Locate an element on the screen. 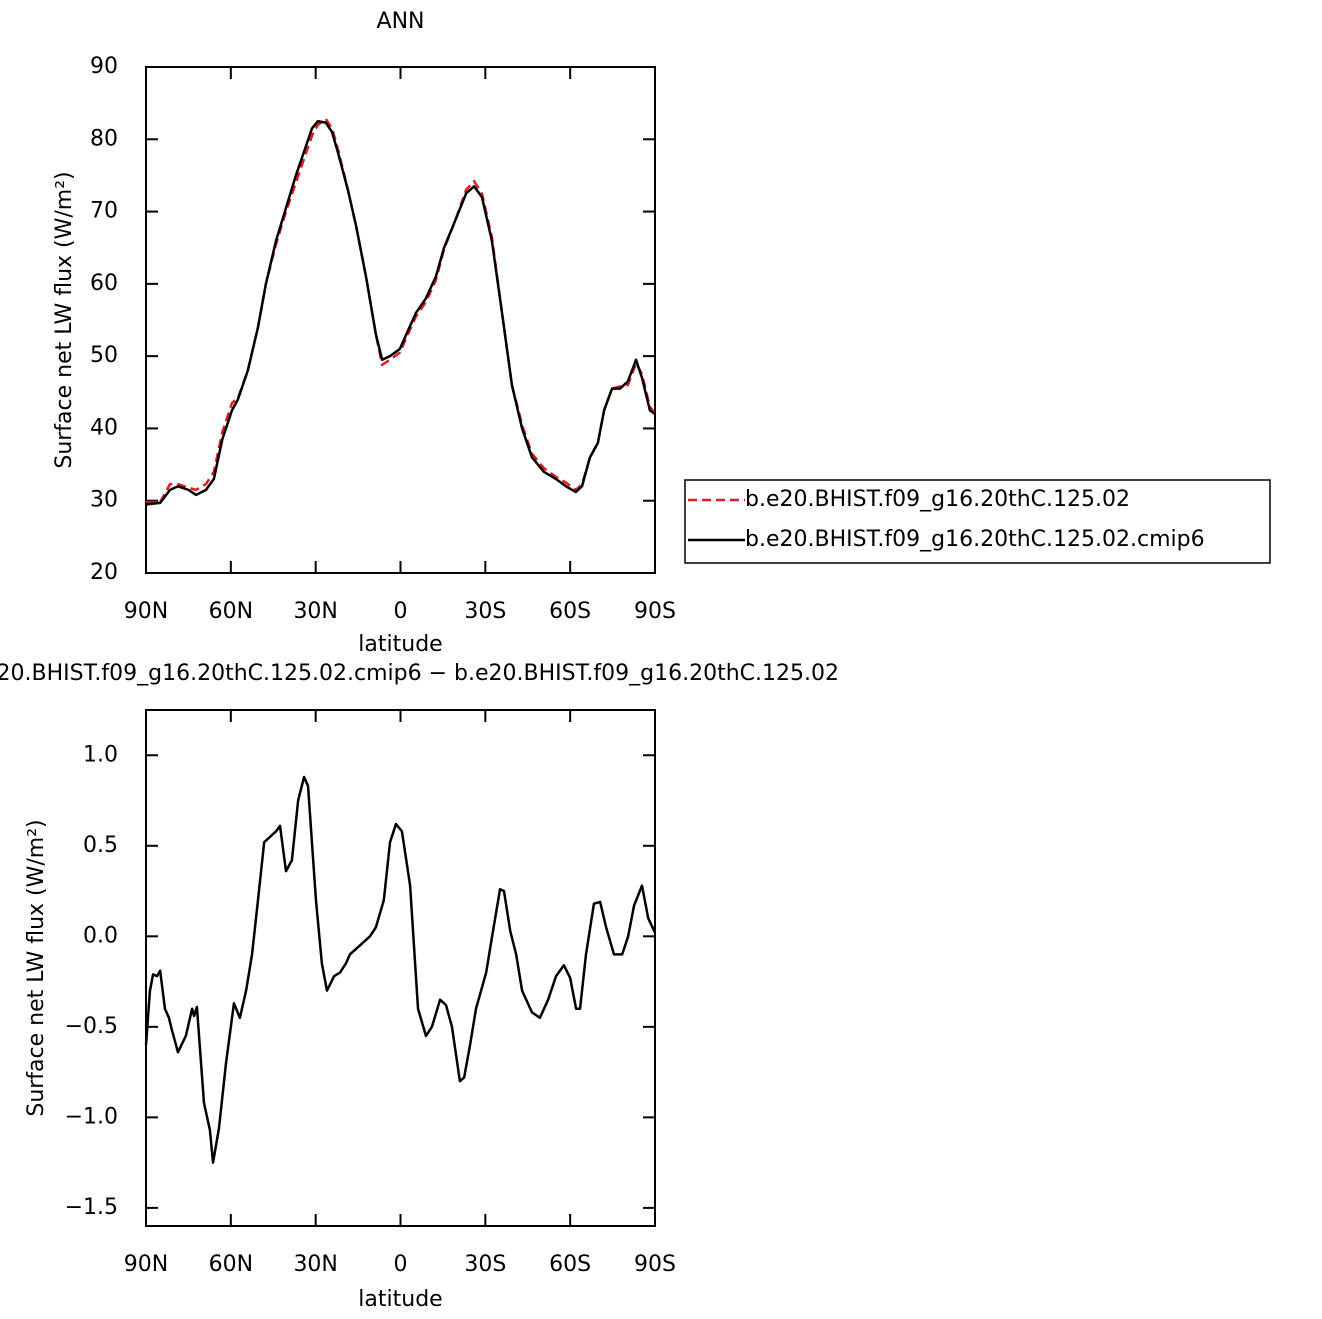  plot-frame is located at coordinates (400, 320).